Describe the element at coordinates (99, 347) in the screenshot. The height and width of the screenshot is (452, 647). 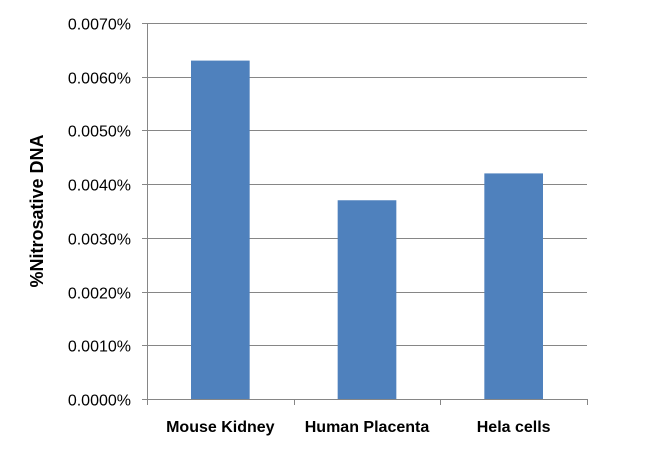
I see `y-tick-label: 0.0010%` at that location.